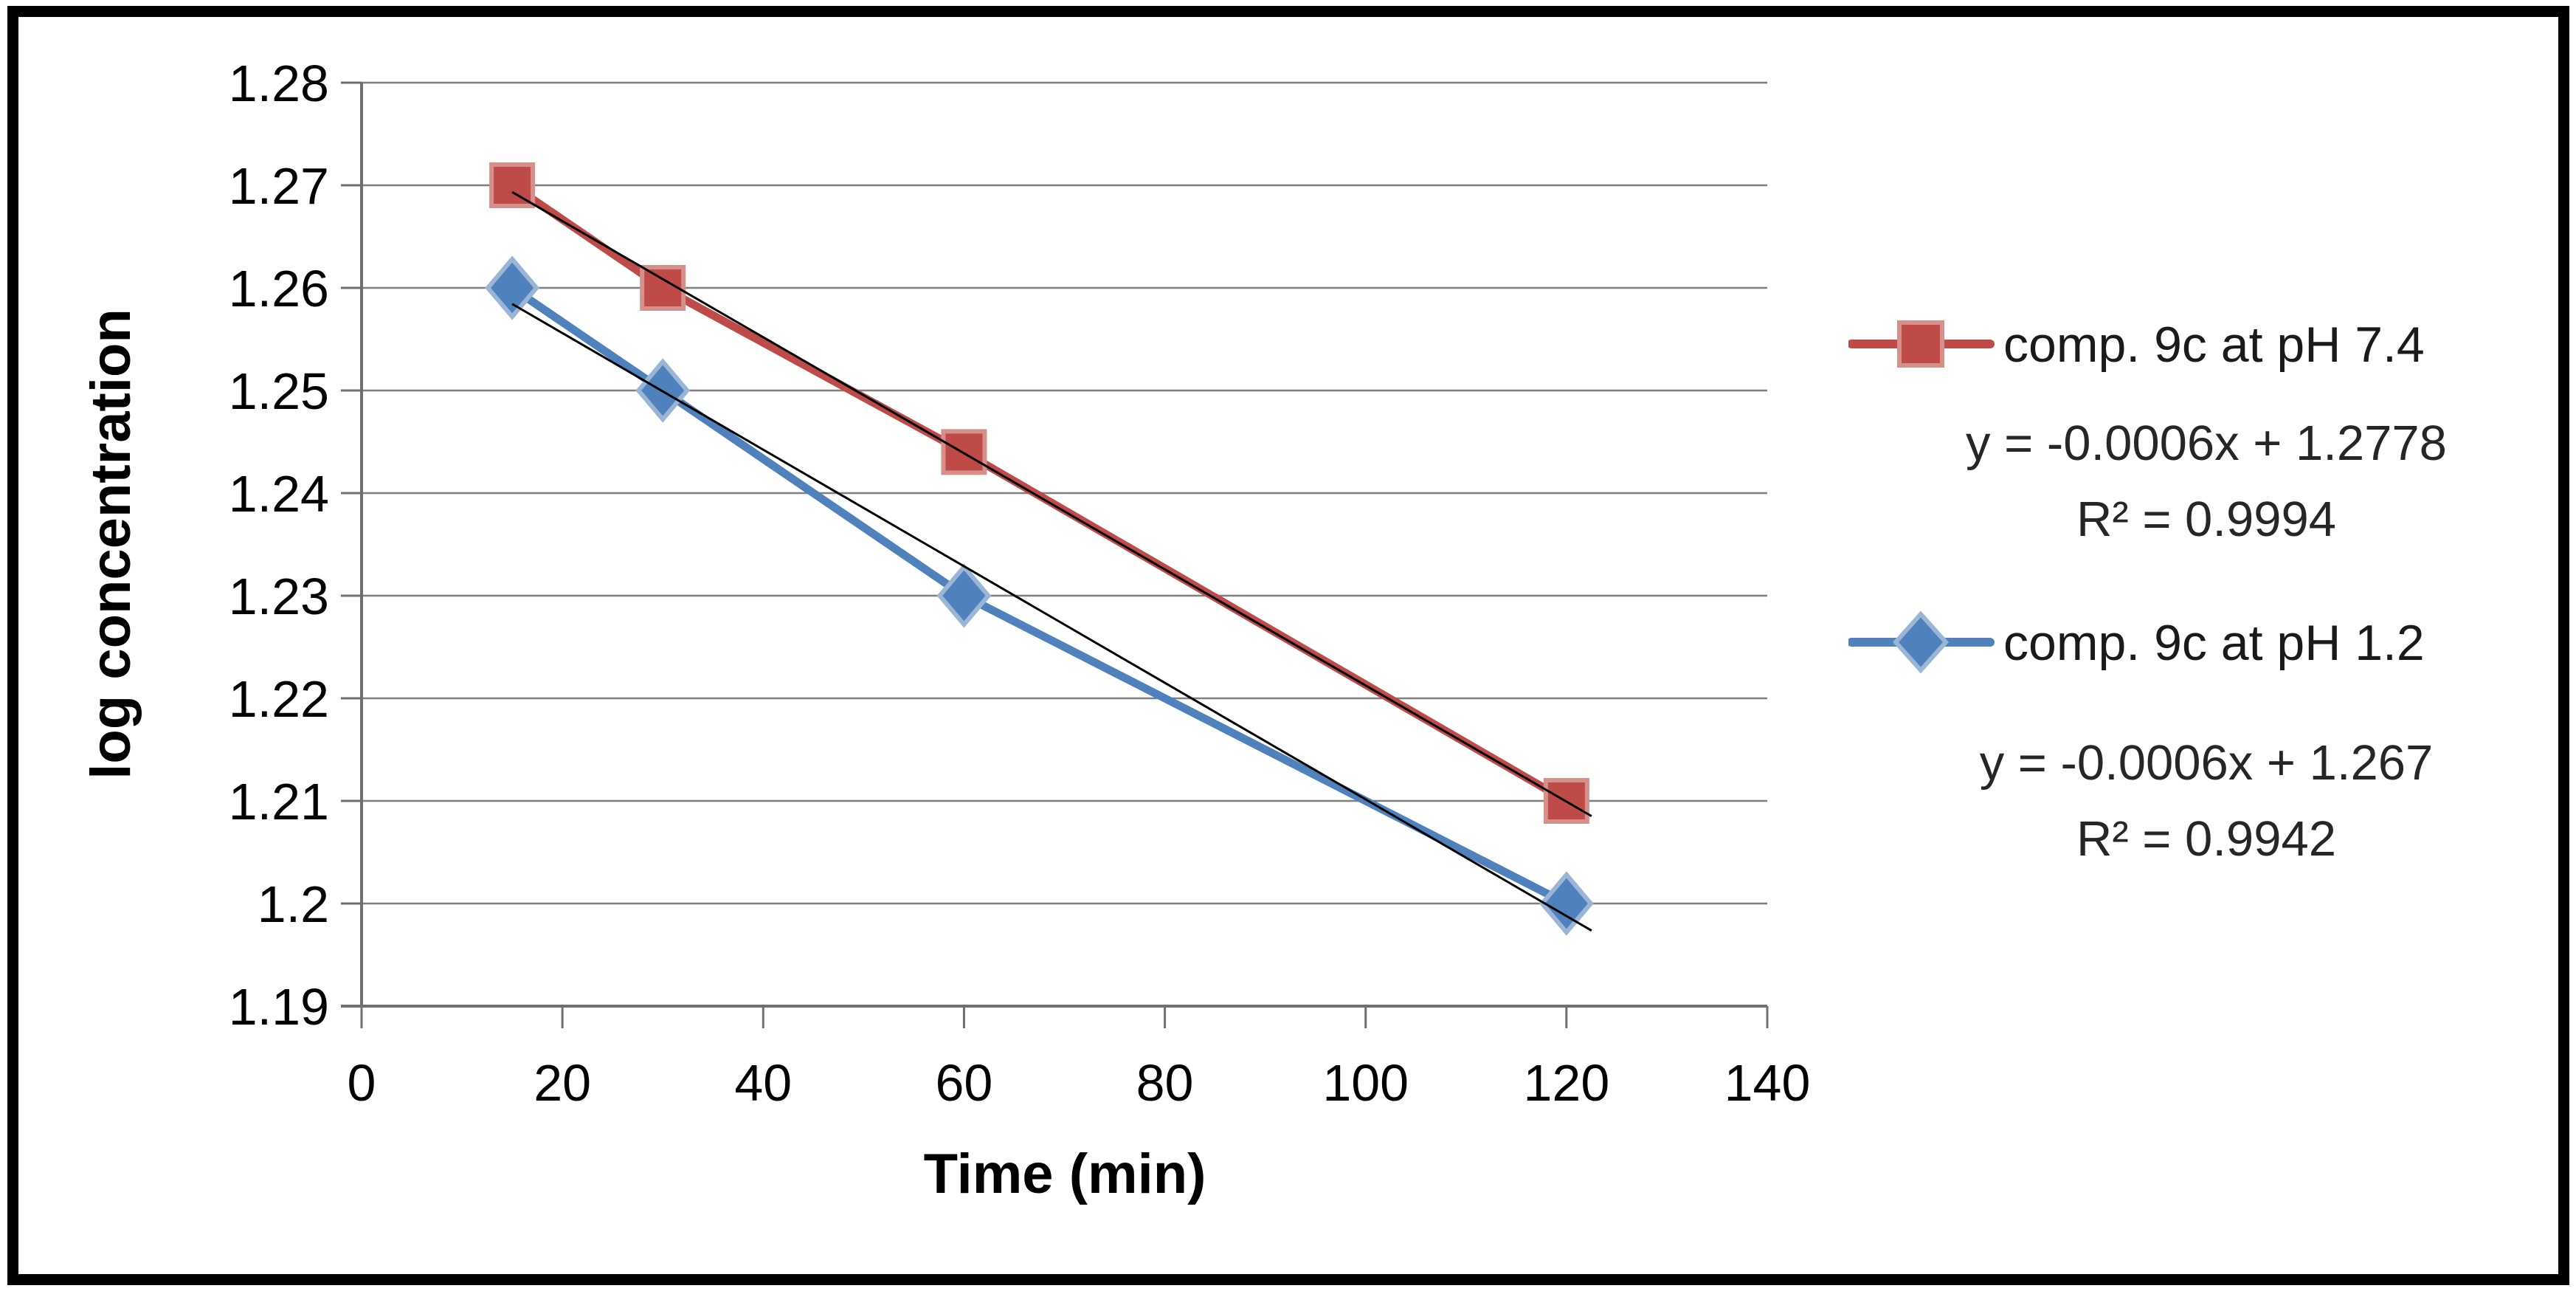  I want to click on trendline-equation-block-ph74: y = -0.0006x + 1.2778 R² = 0.9994, so click(2206, 481).